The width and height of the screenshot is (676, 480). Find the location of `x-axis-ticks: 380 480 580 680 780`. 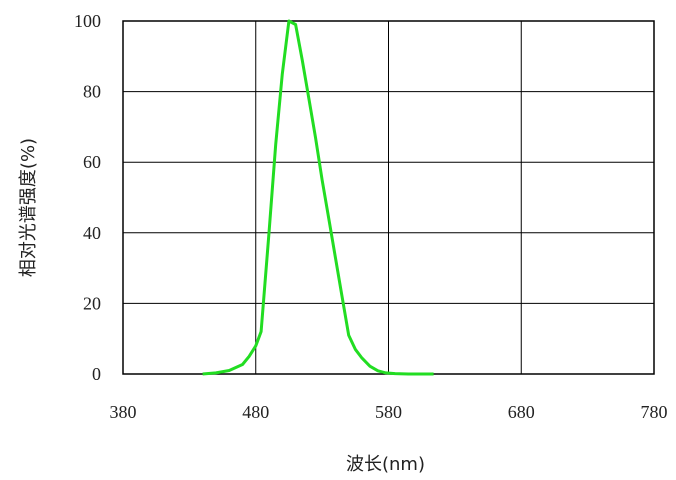

x-axis-ticks: 380 480 580 680 780 is located at coordinates (389, 412).